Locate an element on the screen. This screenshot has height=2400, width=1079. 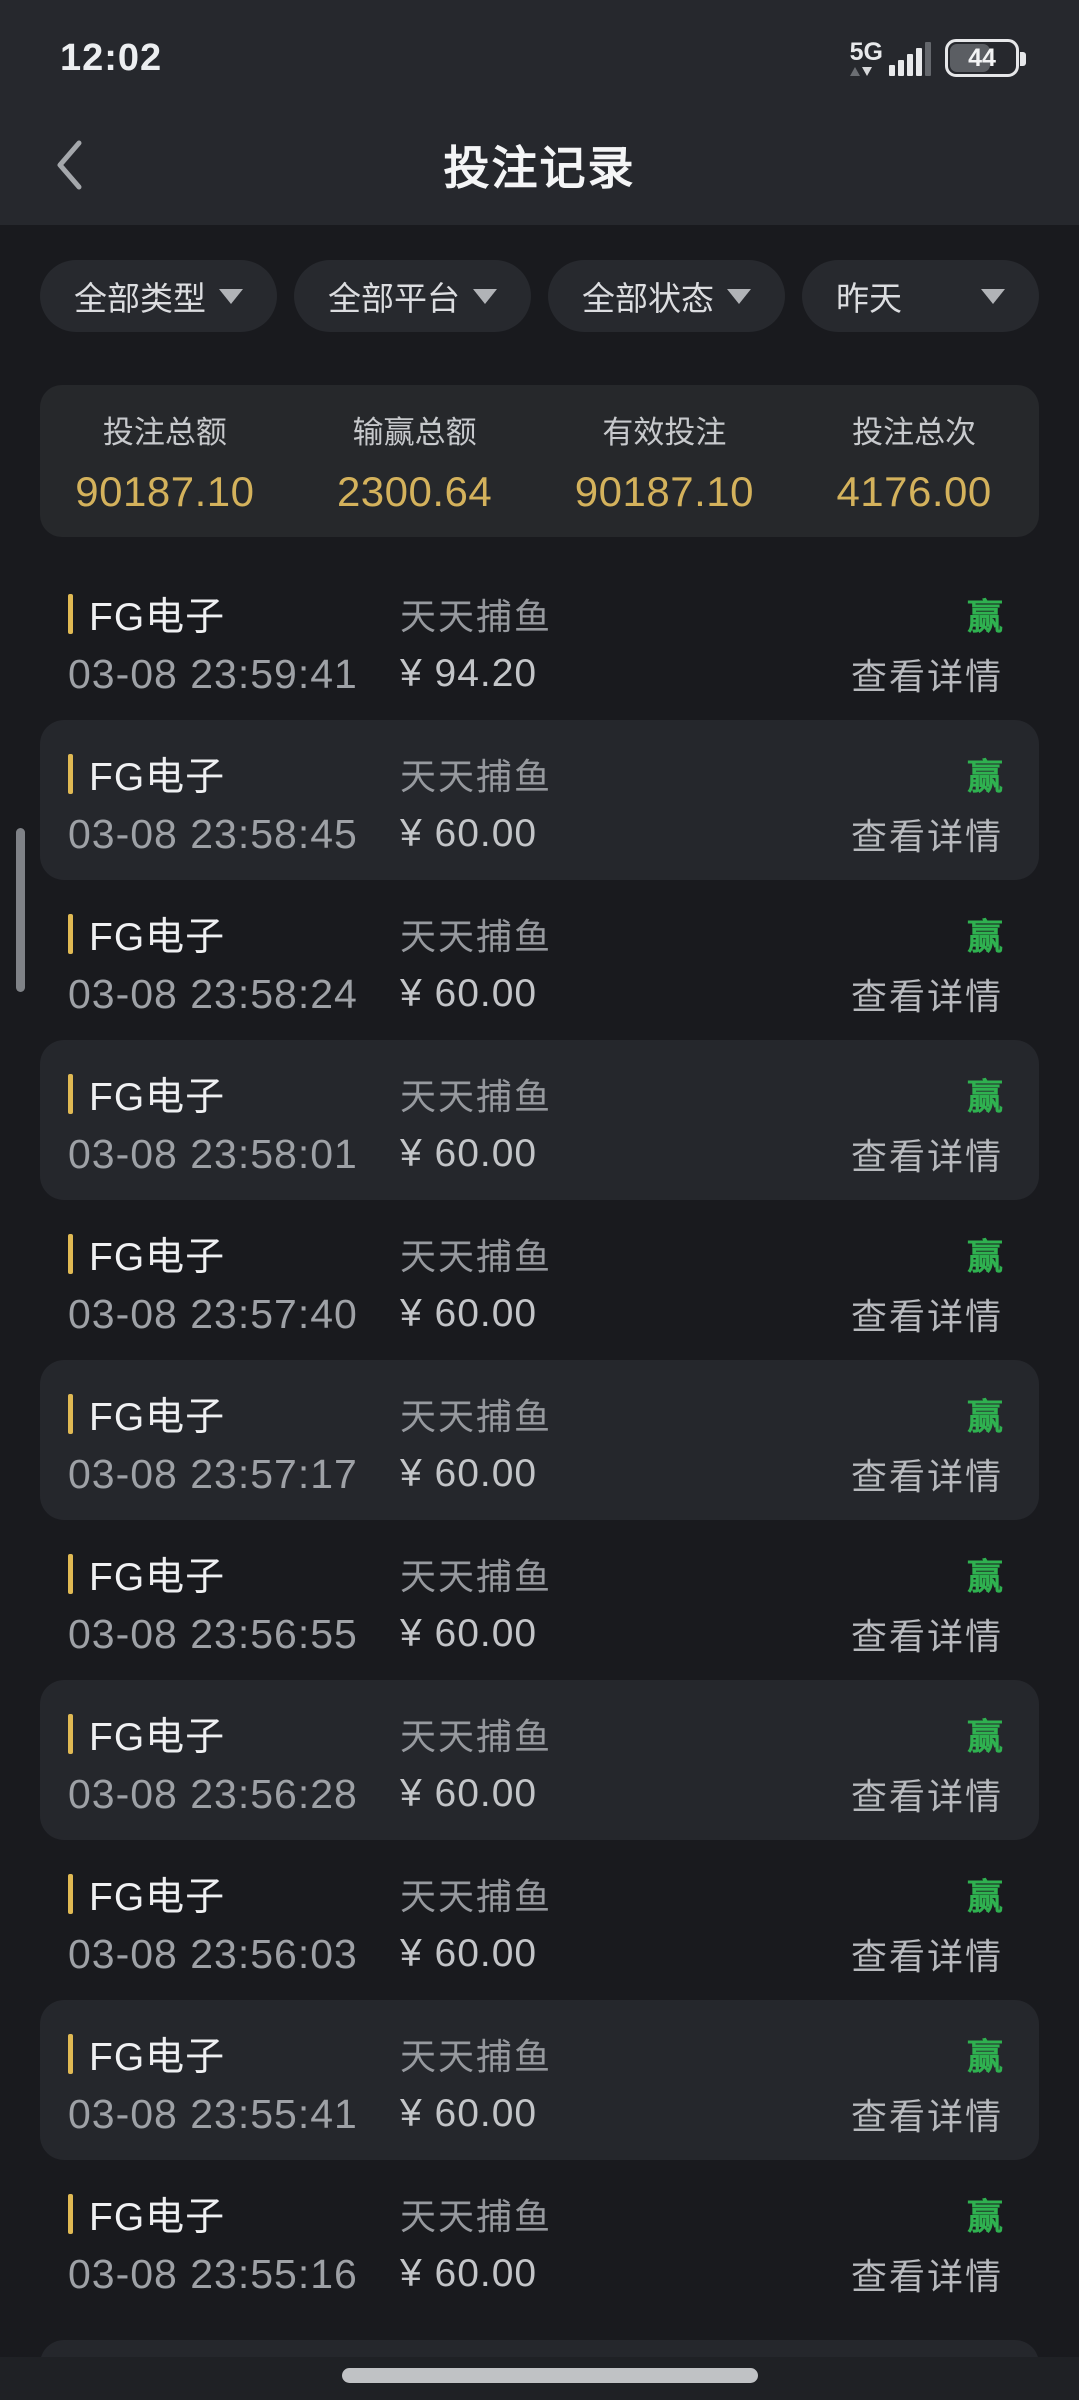
bet-record-row: FG电子 03-08 23:57:17 天天捕鱼 ¥ 60.00 赢 查看详情 is located at coordinates (539, 1440).